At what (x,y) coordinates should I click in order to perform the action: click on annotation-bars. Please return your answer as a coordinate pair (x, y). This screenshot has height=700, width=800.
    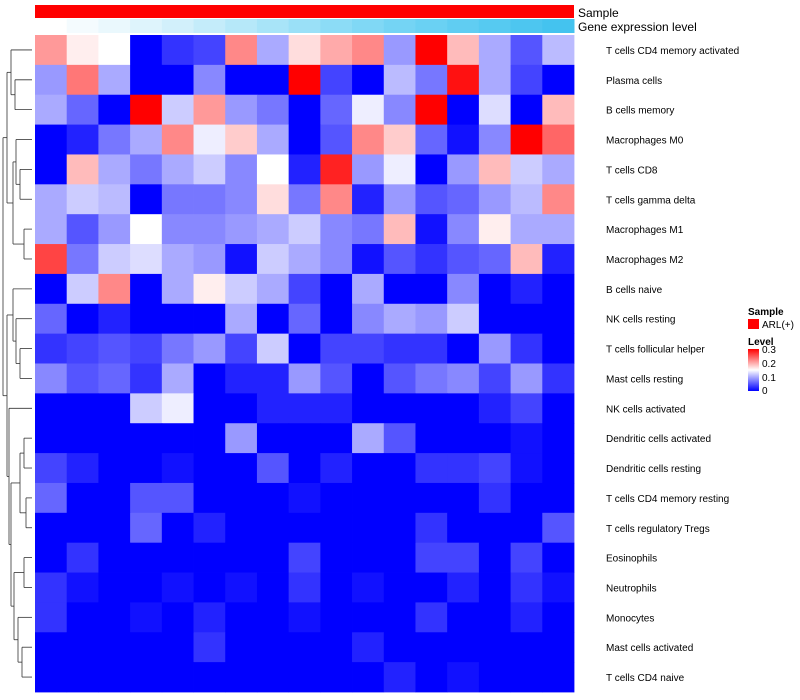
    Looking at the image, I should click on (305, 19).